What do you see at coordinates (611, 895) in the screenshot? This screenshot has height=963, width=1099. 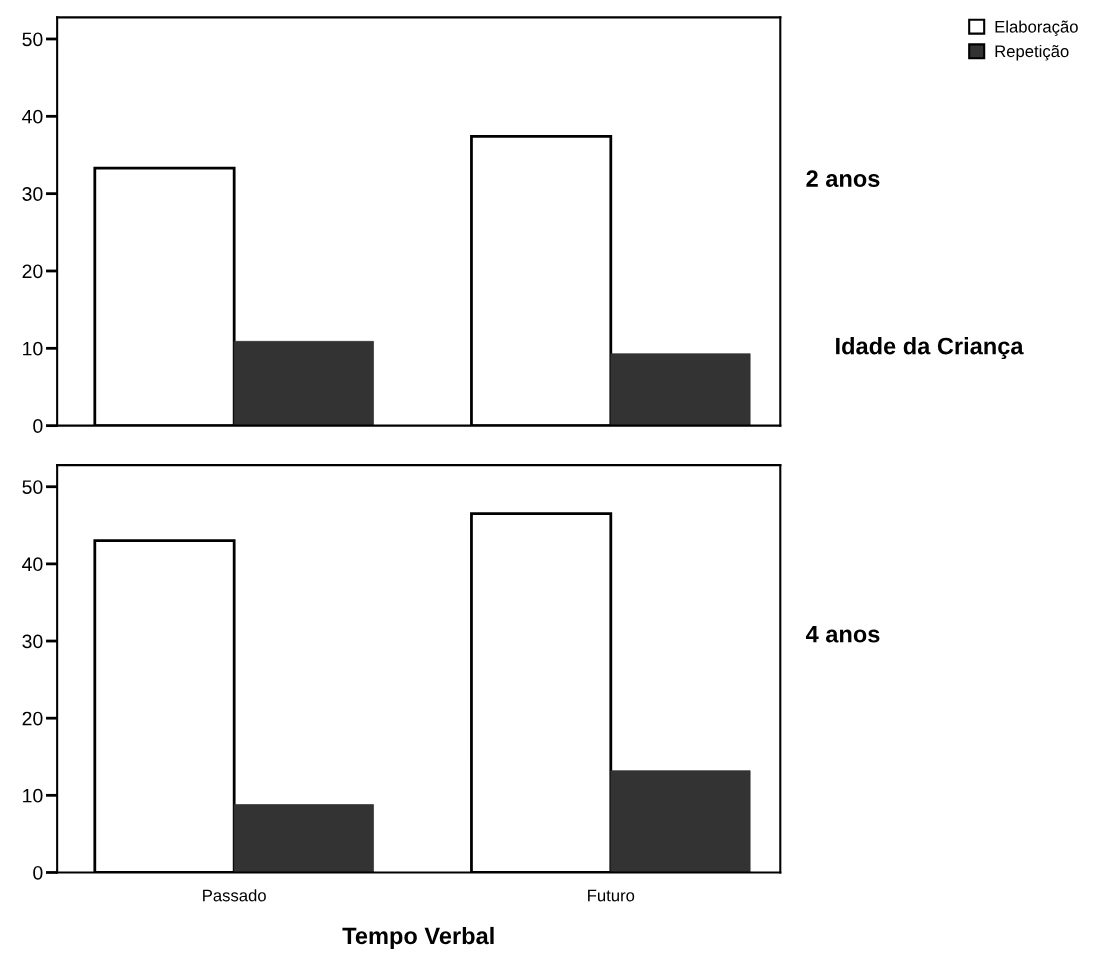 I see `x-tick-label: Futuro` at bounding box center [611, 895].